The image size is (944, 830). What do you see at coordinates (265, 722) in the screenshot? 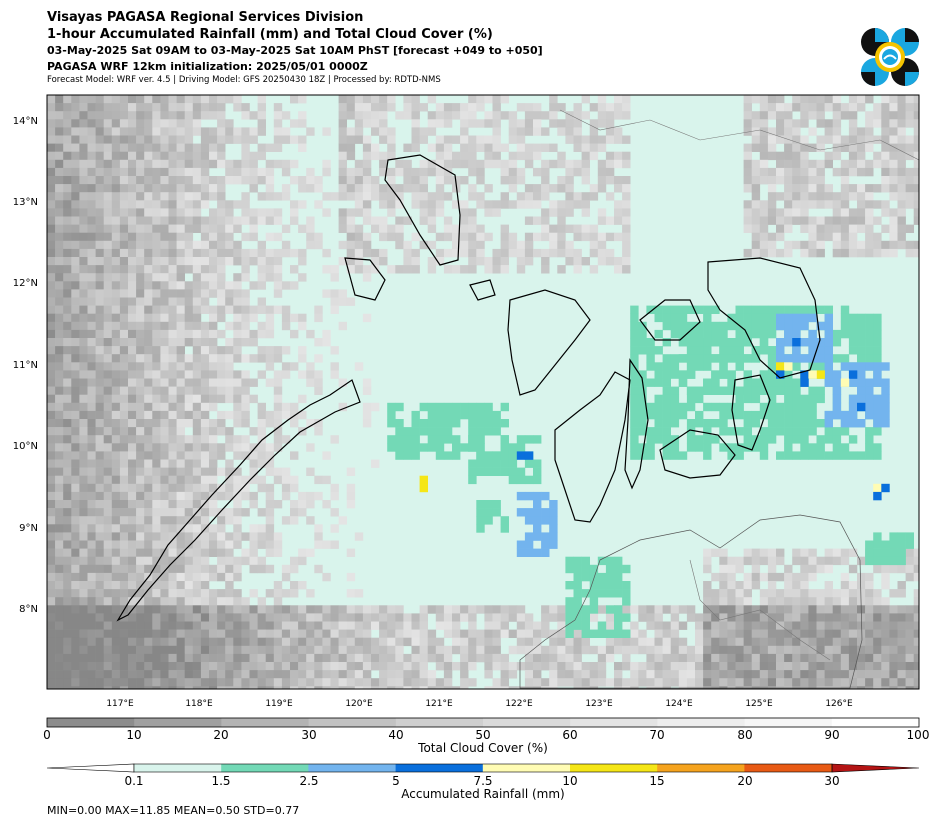
I see `cloud-colorbar-segment` at bounding box center [265, 722].